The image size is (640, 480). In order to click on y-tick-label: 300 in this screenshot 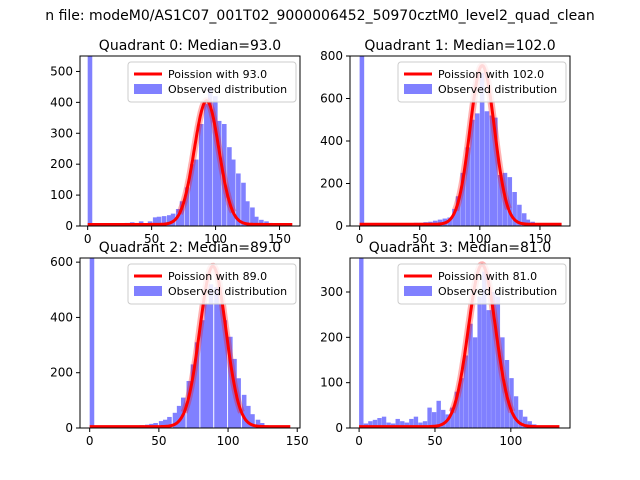, I will do `click(331, 292)`.